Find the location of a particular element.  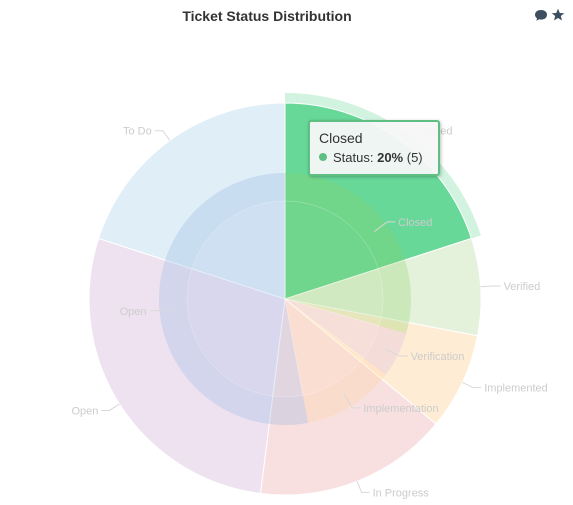

tooltip: Closed Status: 20% (5) is located at coordinates (374, 148).